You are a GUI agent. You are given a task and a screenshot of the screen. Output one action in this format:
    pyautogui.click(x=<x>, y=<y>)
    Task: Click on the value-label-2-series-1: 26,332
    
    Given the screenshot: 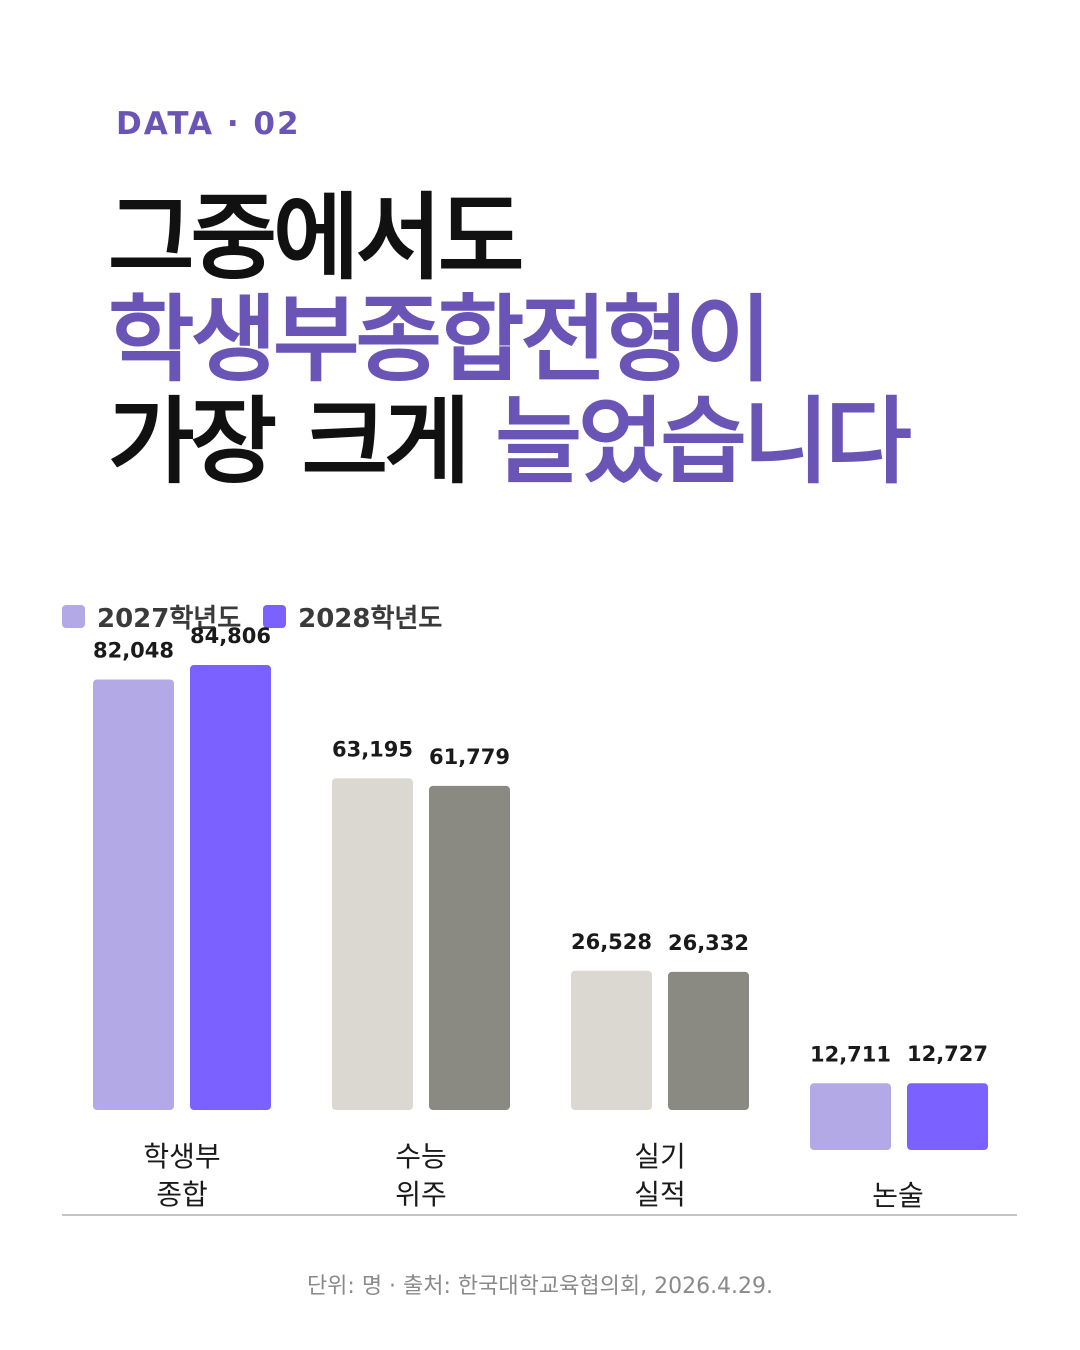 What is the action you would take?
    pyautogui.click(x=708, y=943)
    